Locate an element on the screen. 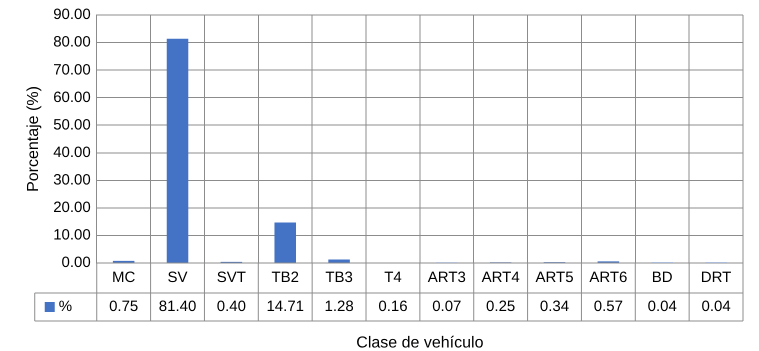 This screenshot has height=351, width=759. y-tick-label: 90.00 is located at coordinates (72, 15).